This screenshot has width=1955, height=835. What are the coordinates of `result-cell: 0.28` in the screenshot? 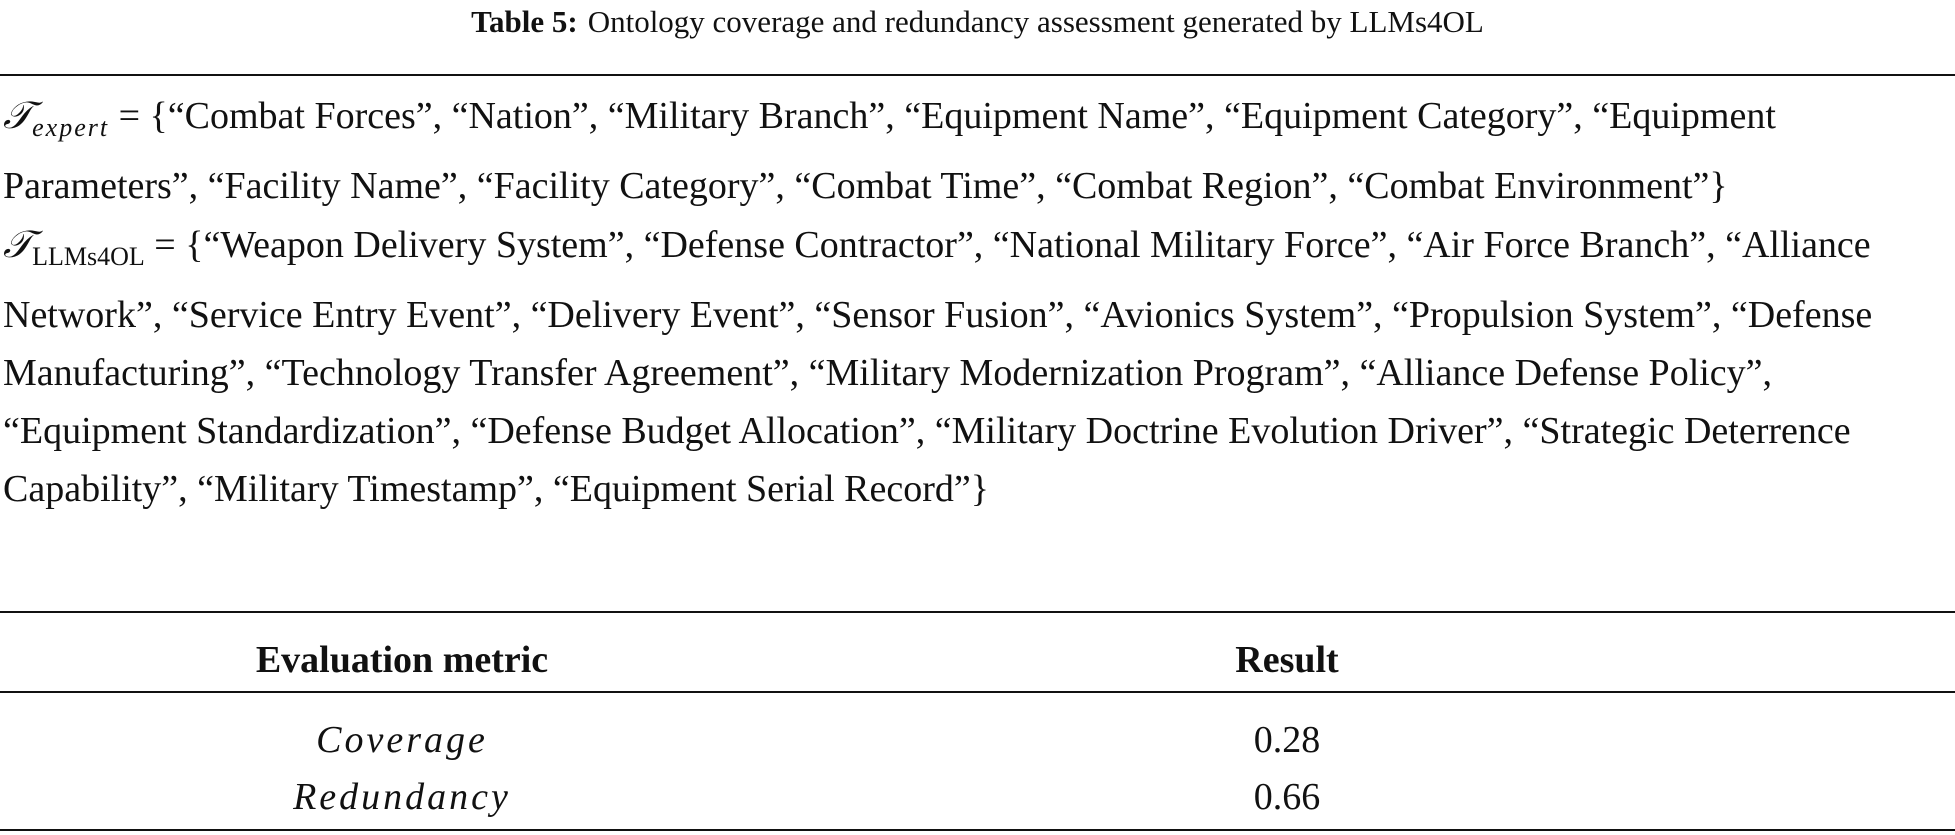 It's located at (1287, 740).